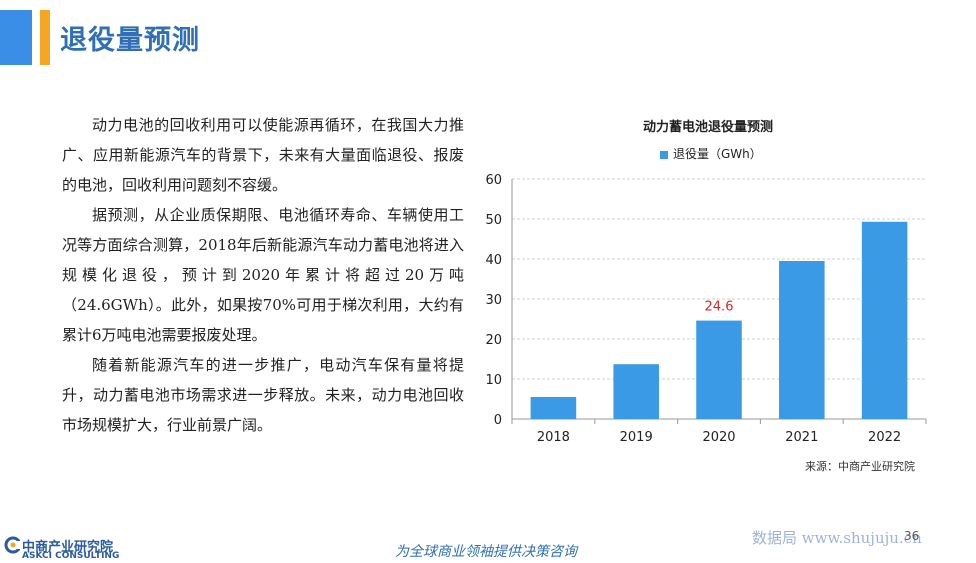 Image resolution: width=976 pixels, height=563 pixels. I want to click on logo-text-cn: 中商产业研究院, so click(68, 547).